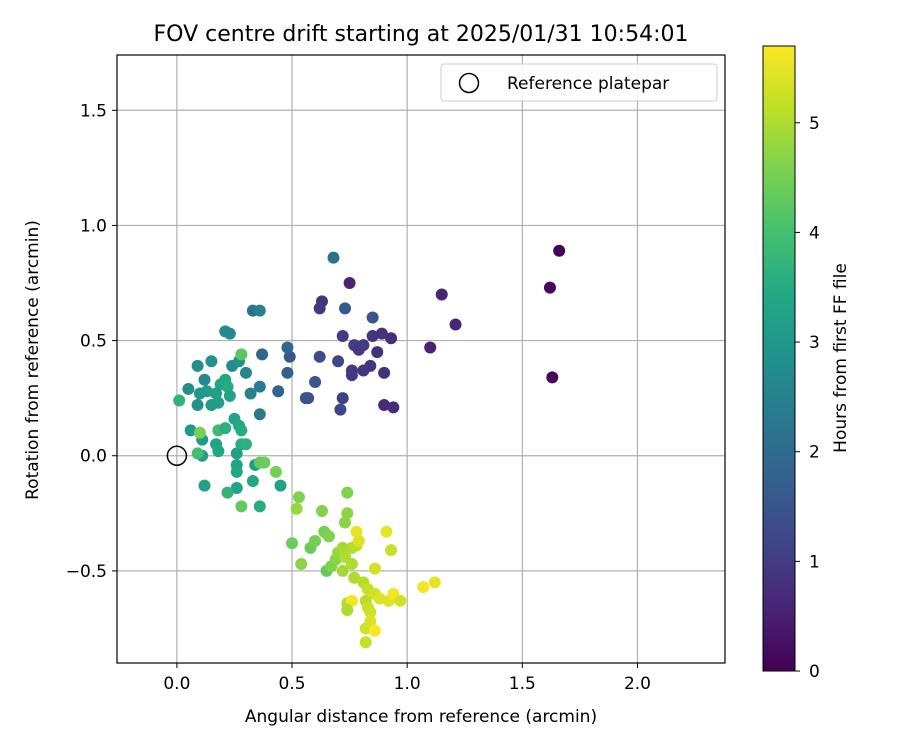 The height and width of the screenshot is (750, 900). Describe the element at coordinates (176, 684) in the screenshot. I see `x-tick-label: 0.0` at that location.